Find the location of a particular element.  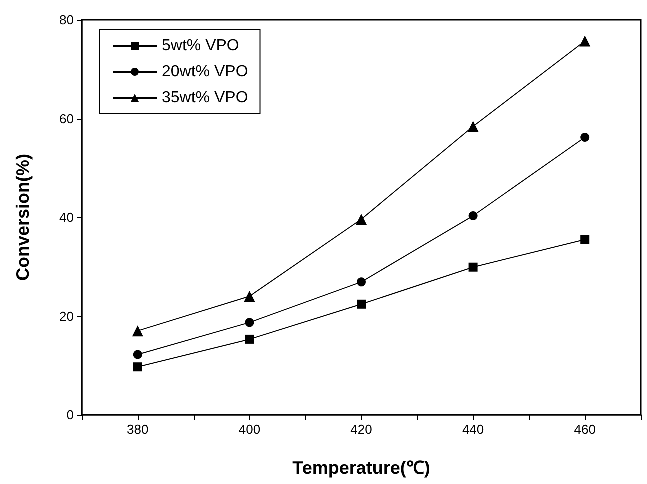

x-tick-label: 380 is located at coordinates (138, 429).